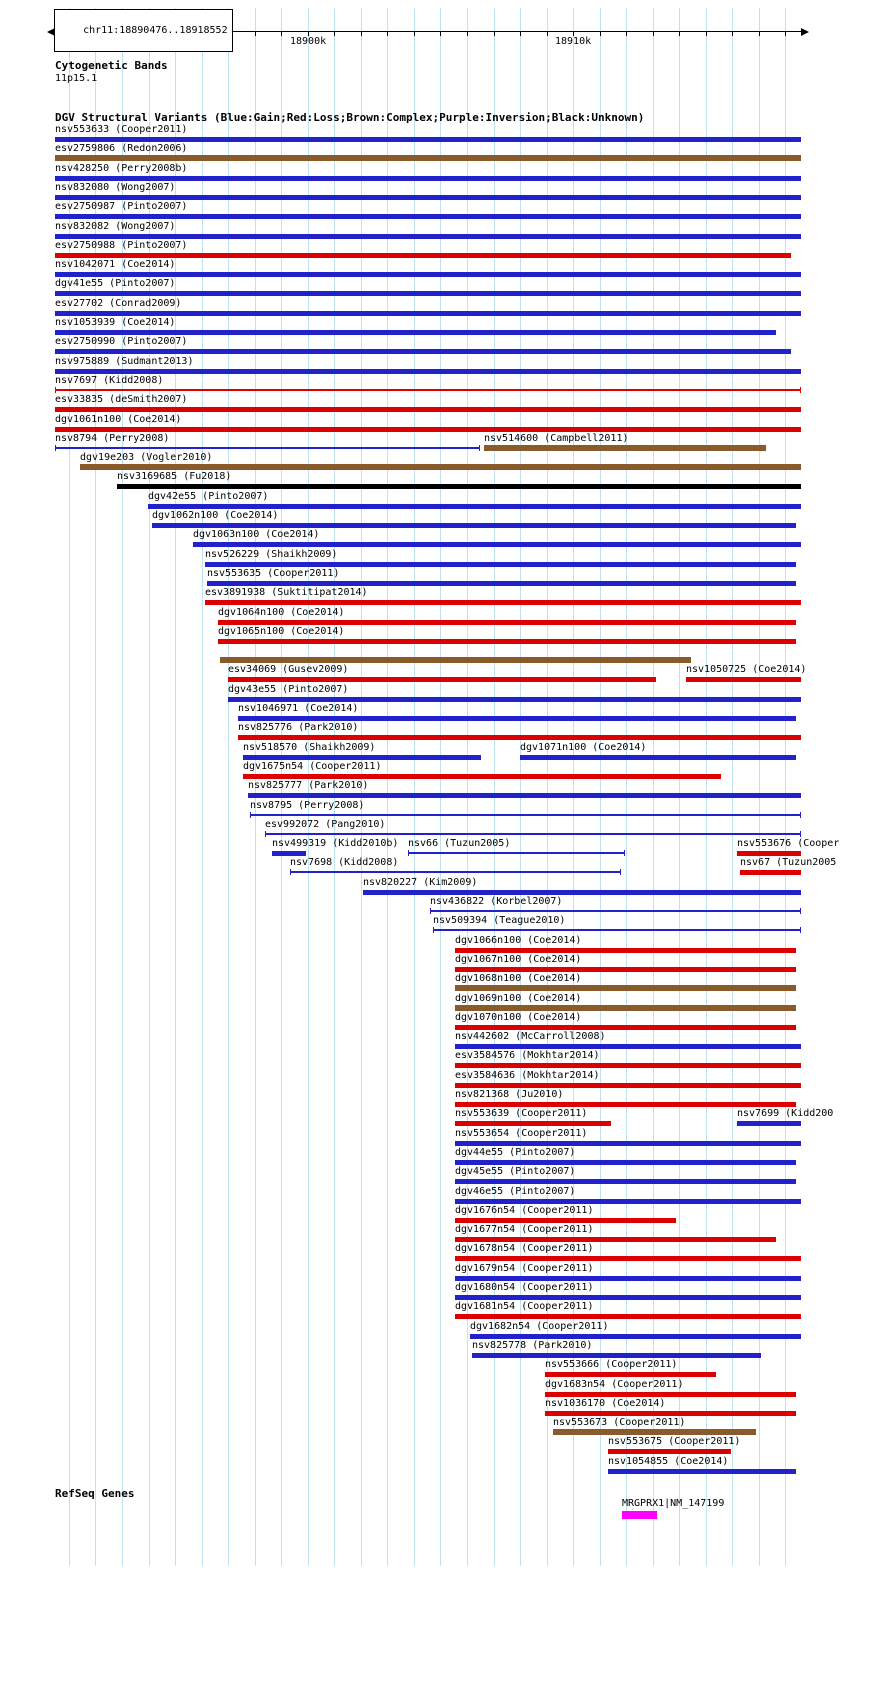  What do you see at coordinates (118, 303) in the screenshot?
I see `variant-label: esv27702 (Conrad2009)` at bounding box center [118, 303].